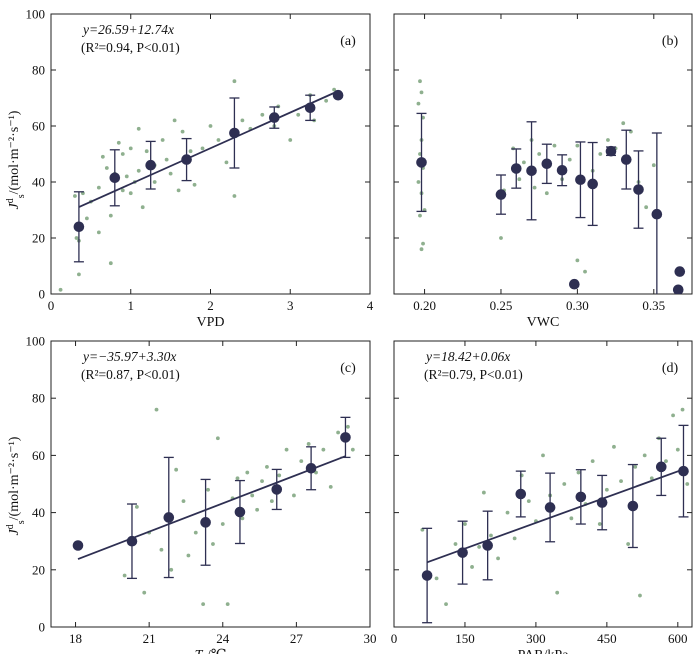 The width and height of the screenshot is (700, 654). I want to click on x-tick-label: 150, so click(465, 638).